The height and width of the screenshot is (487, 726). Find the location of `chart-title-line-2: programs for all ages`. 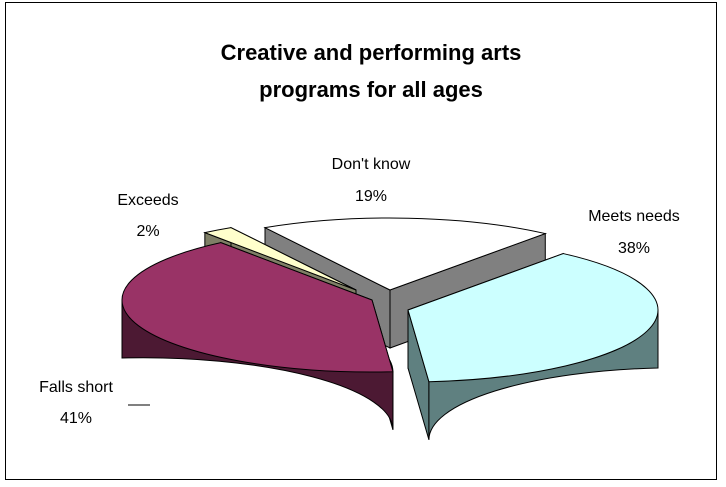

chart-title-line-2: programs for all ages is located at coordinates (371, 89).